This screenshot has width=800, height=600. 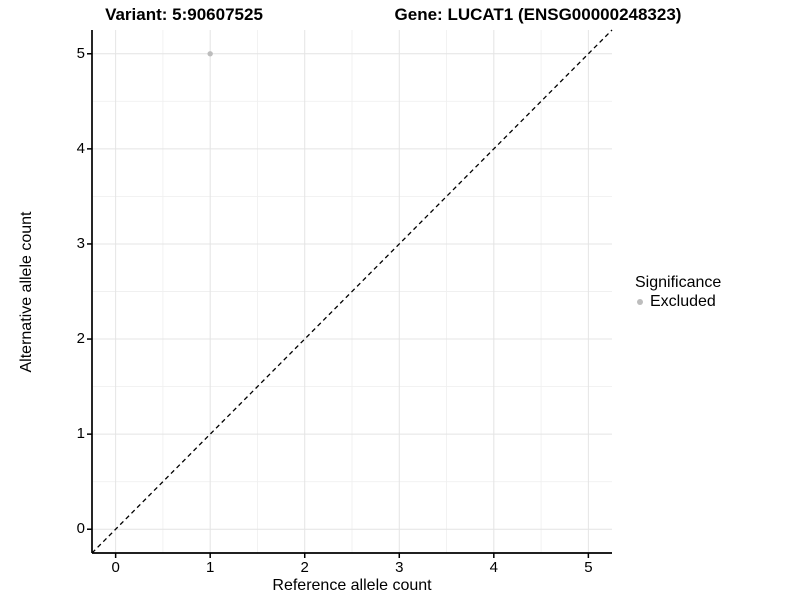 What do you see at coordinates (538, 14) in the screenshot?
I see `gene-title: Gene: LUCAT1 (ENSG00000248323)` at bounding box center [538, 14].